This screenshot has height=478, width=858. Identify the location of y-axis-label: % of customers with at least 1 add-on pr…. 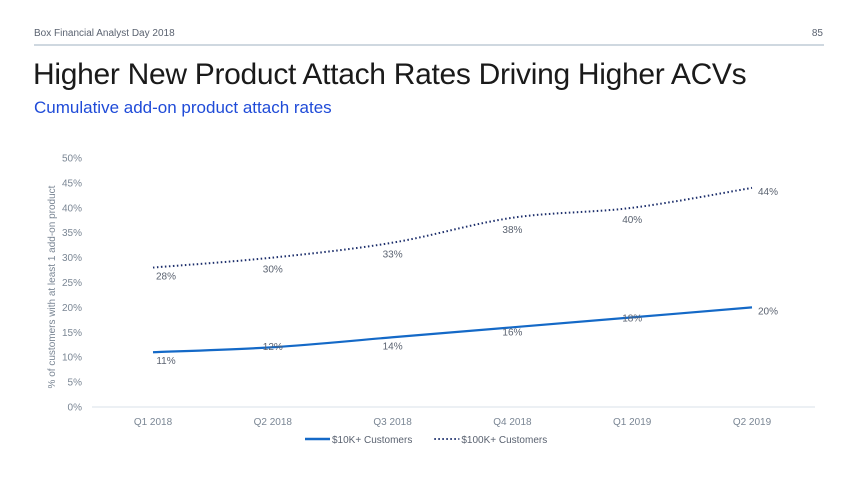
(52, 286).